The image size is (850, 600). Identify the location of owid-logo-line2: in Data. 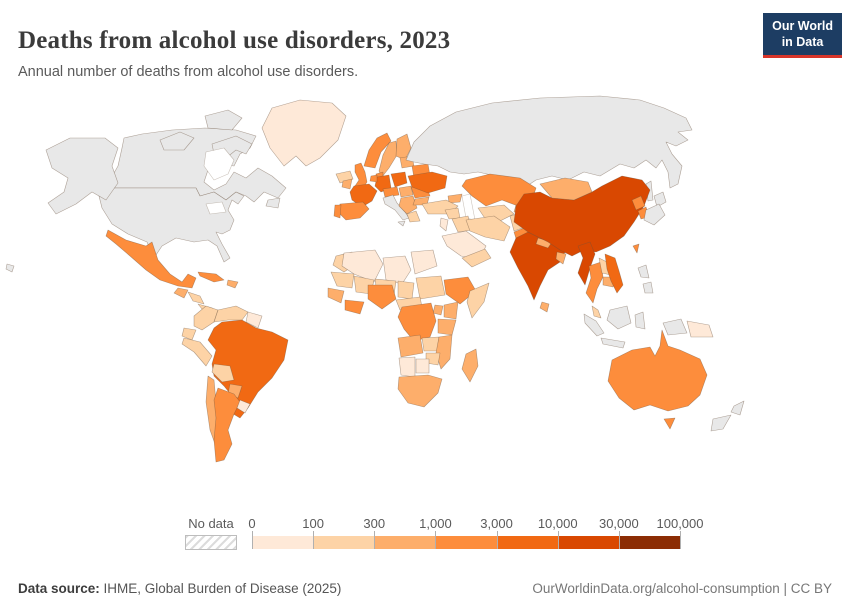
(802, 42).